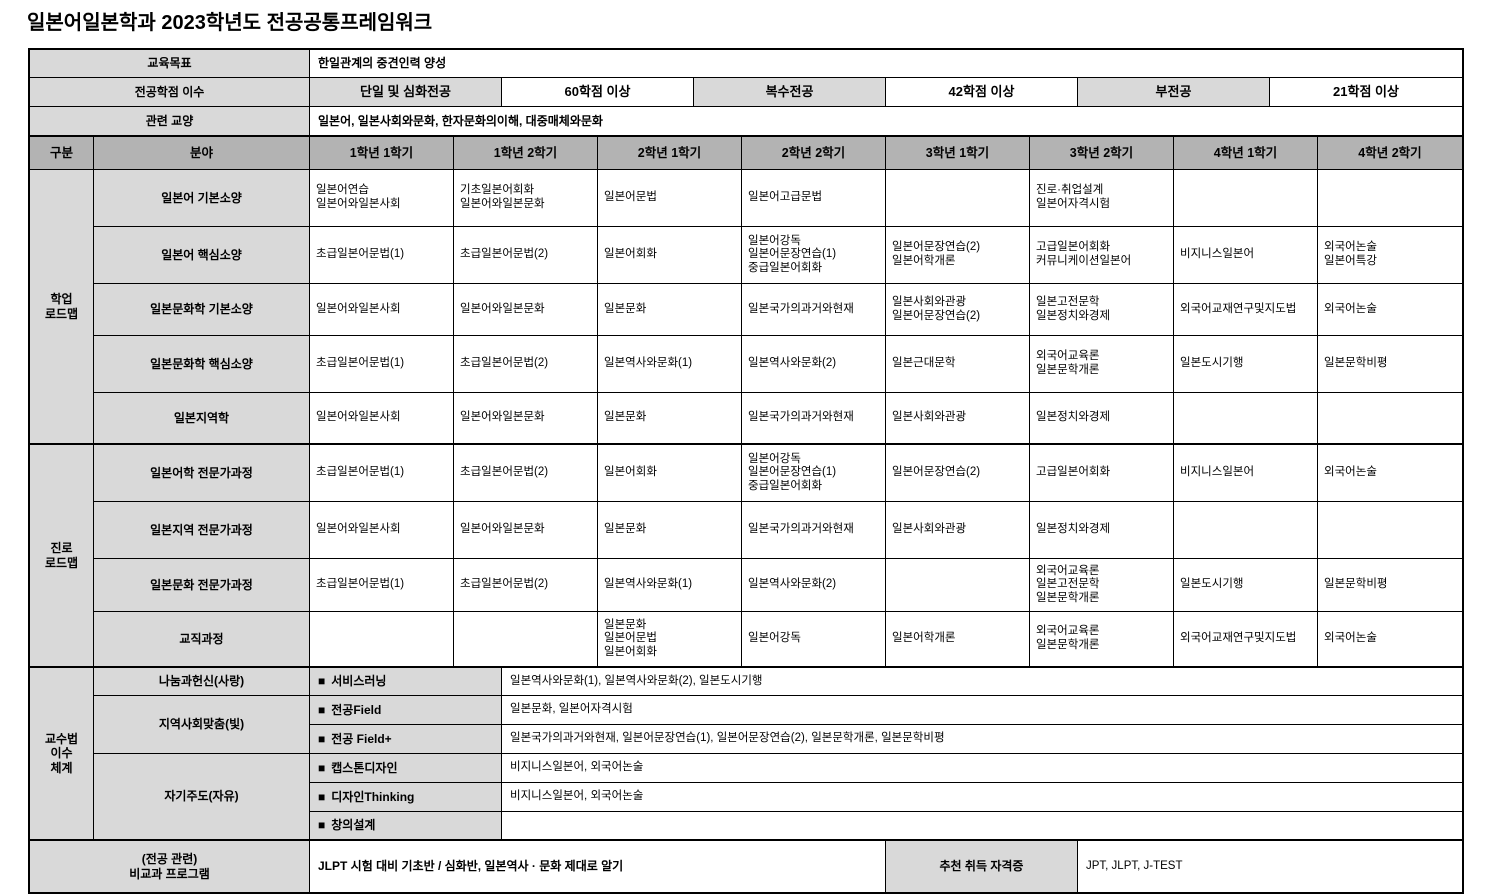  I want to click on course-cell: 기초일본어회화 일본어와일본문화, so click(526, 198).